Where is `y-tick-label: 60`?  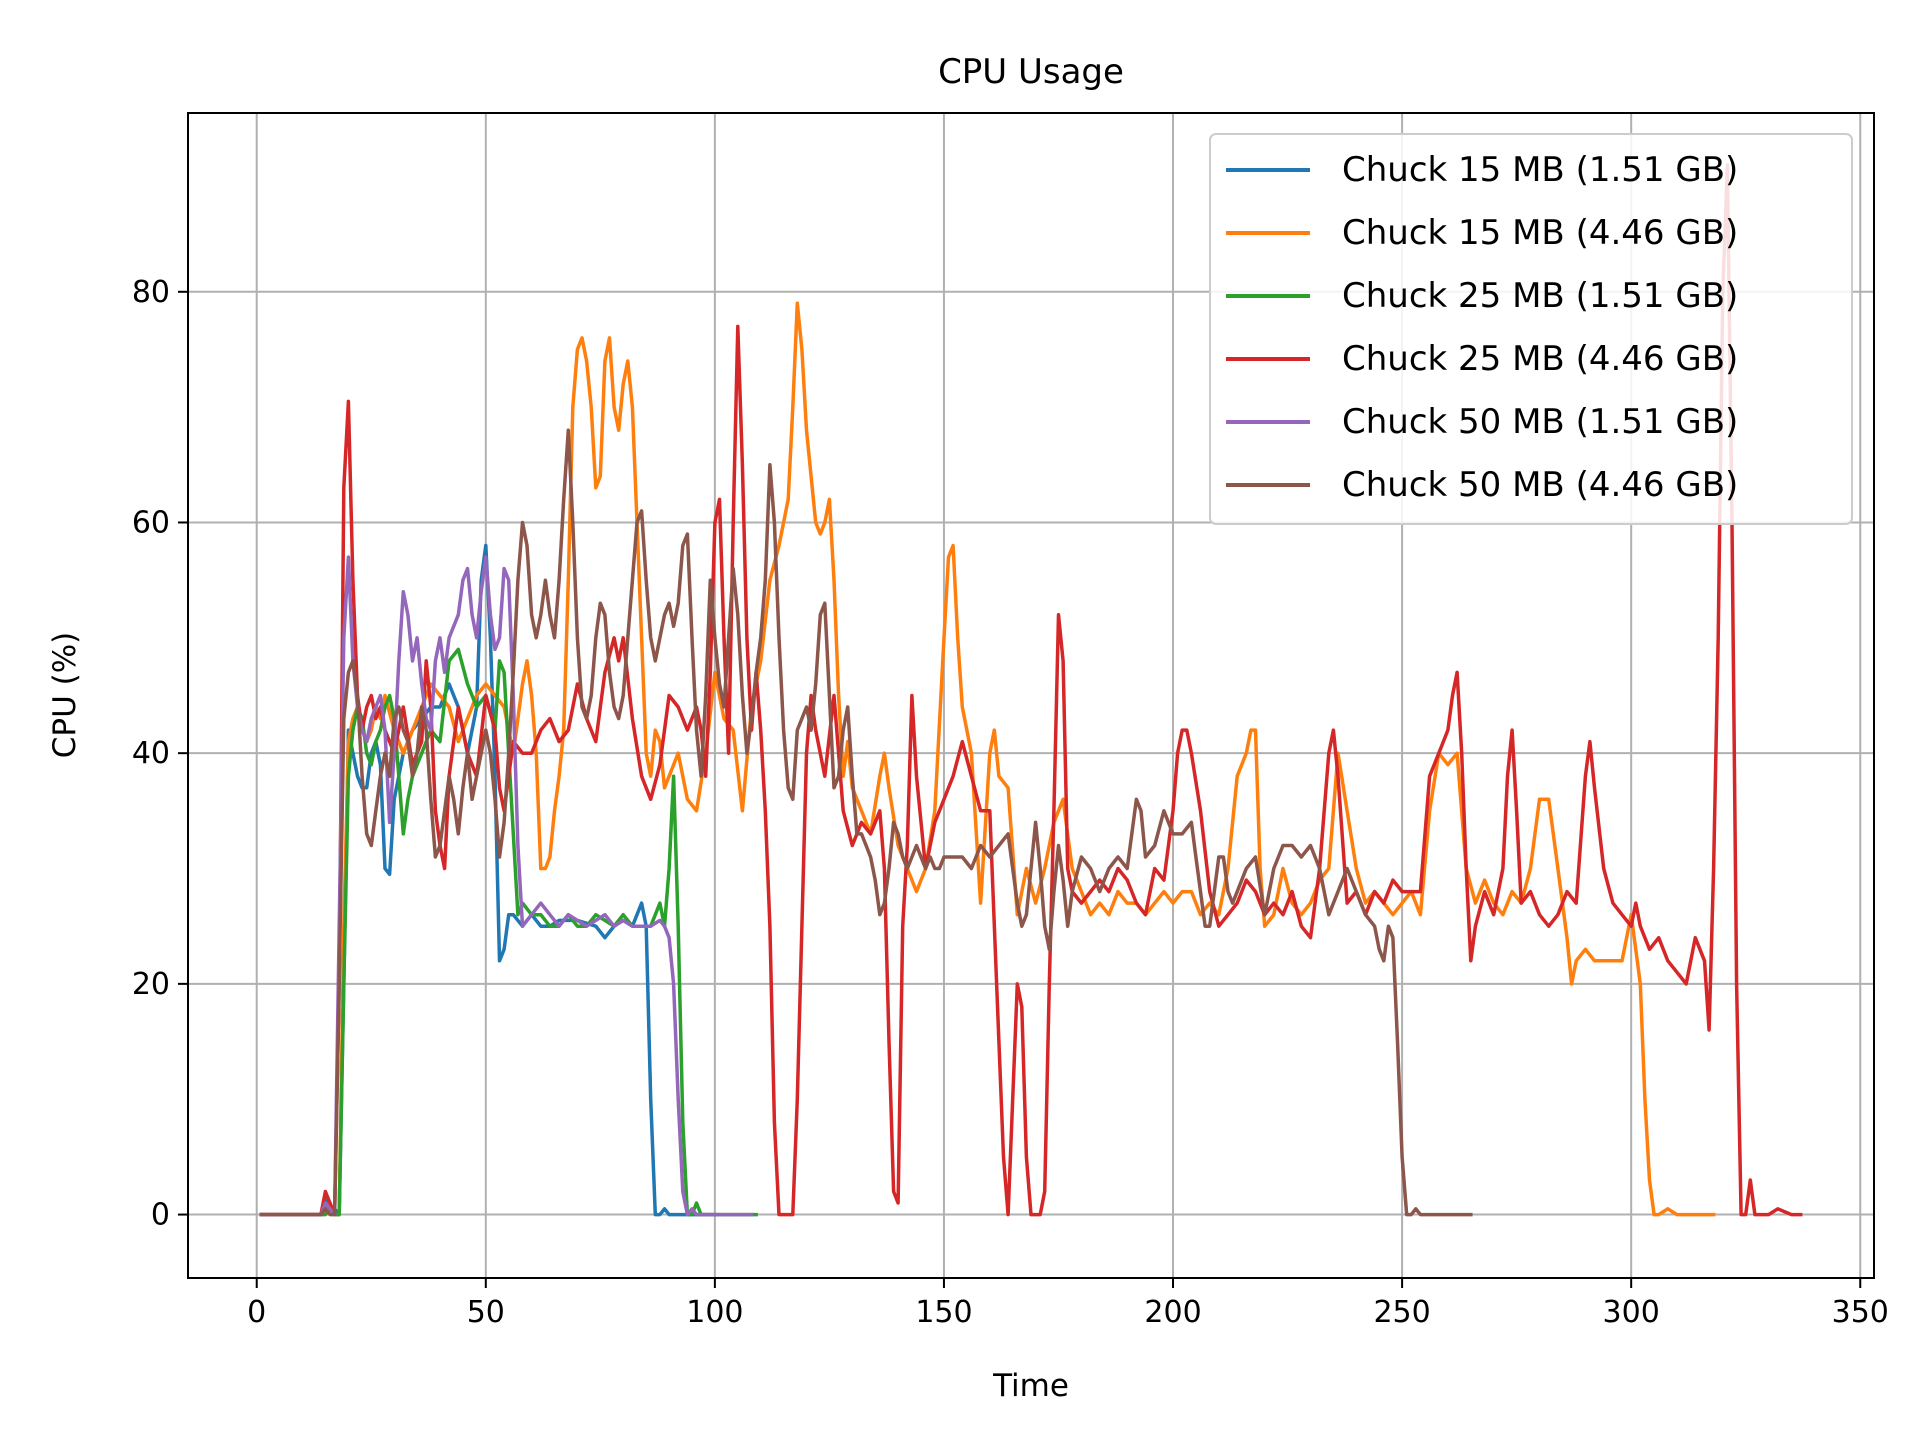
y-tick-label: 60 is located at coordinates (151, 522).